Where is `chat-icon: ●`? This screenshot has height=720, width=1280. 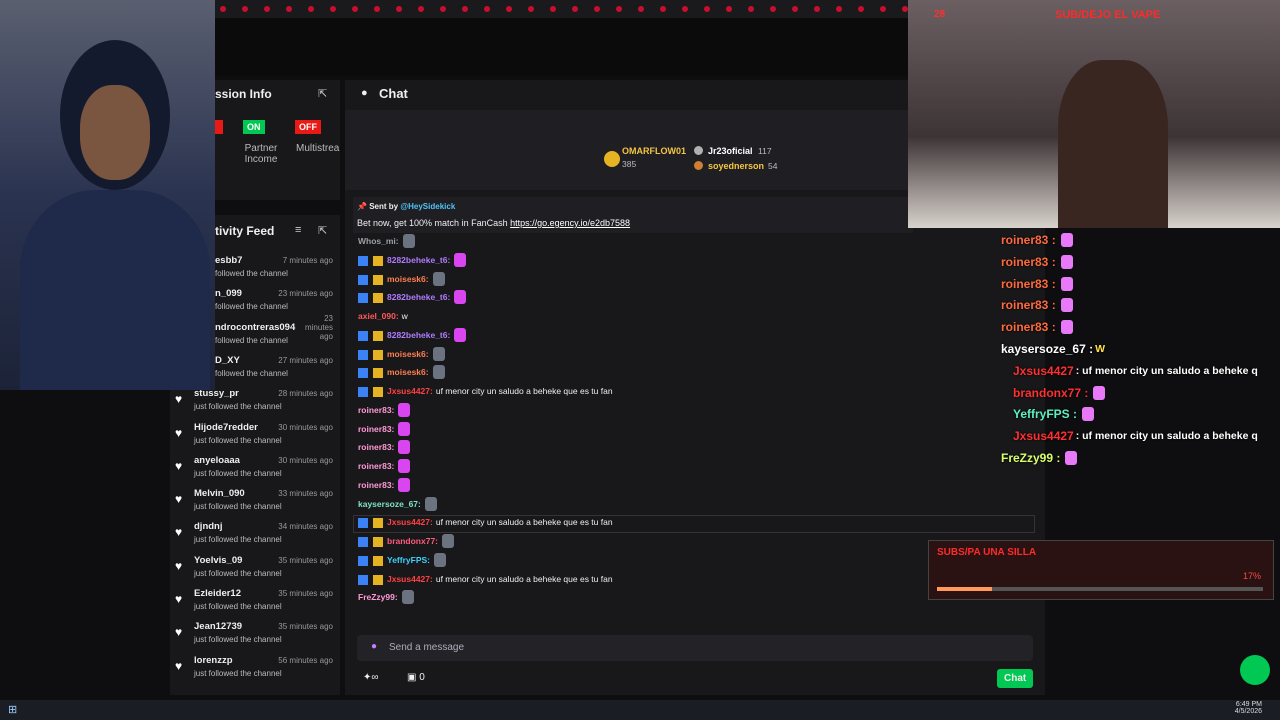
chat-icon: ● is located at coordinates (364, 93).